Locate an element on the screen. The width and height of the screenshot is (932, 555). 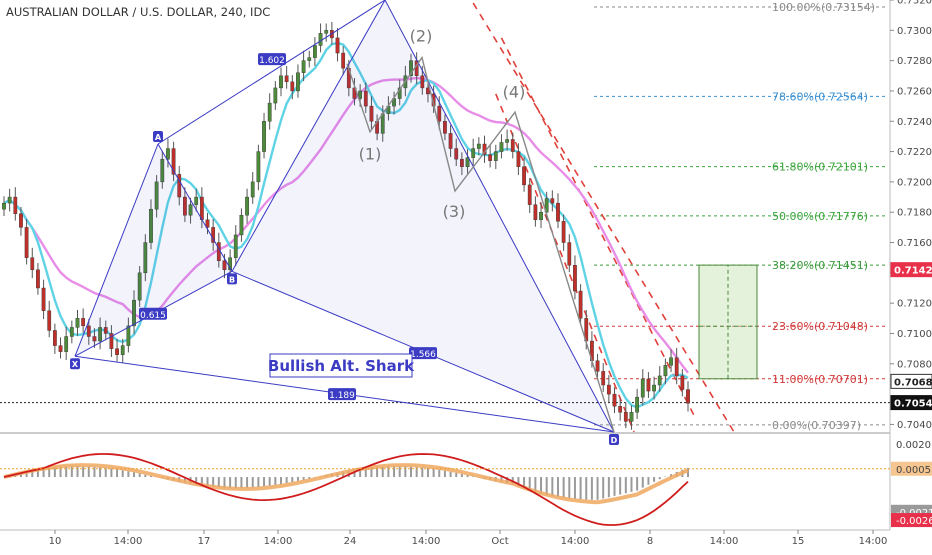
pattern-point-label: D is located at coordinates (614, 440).